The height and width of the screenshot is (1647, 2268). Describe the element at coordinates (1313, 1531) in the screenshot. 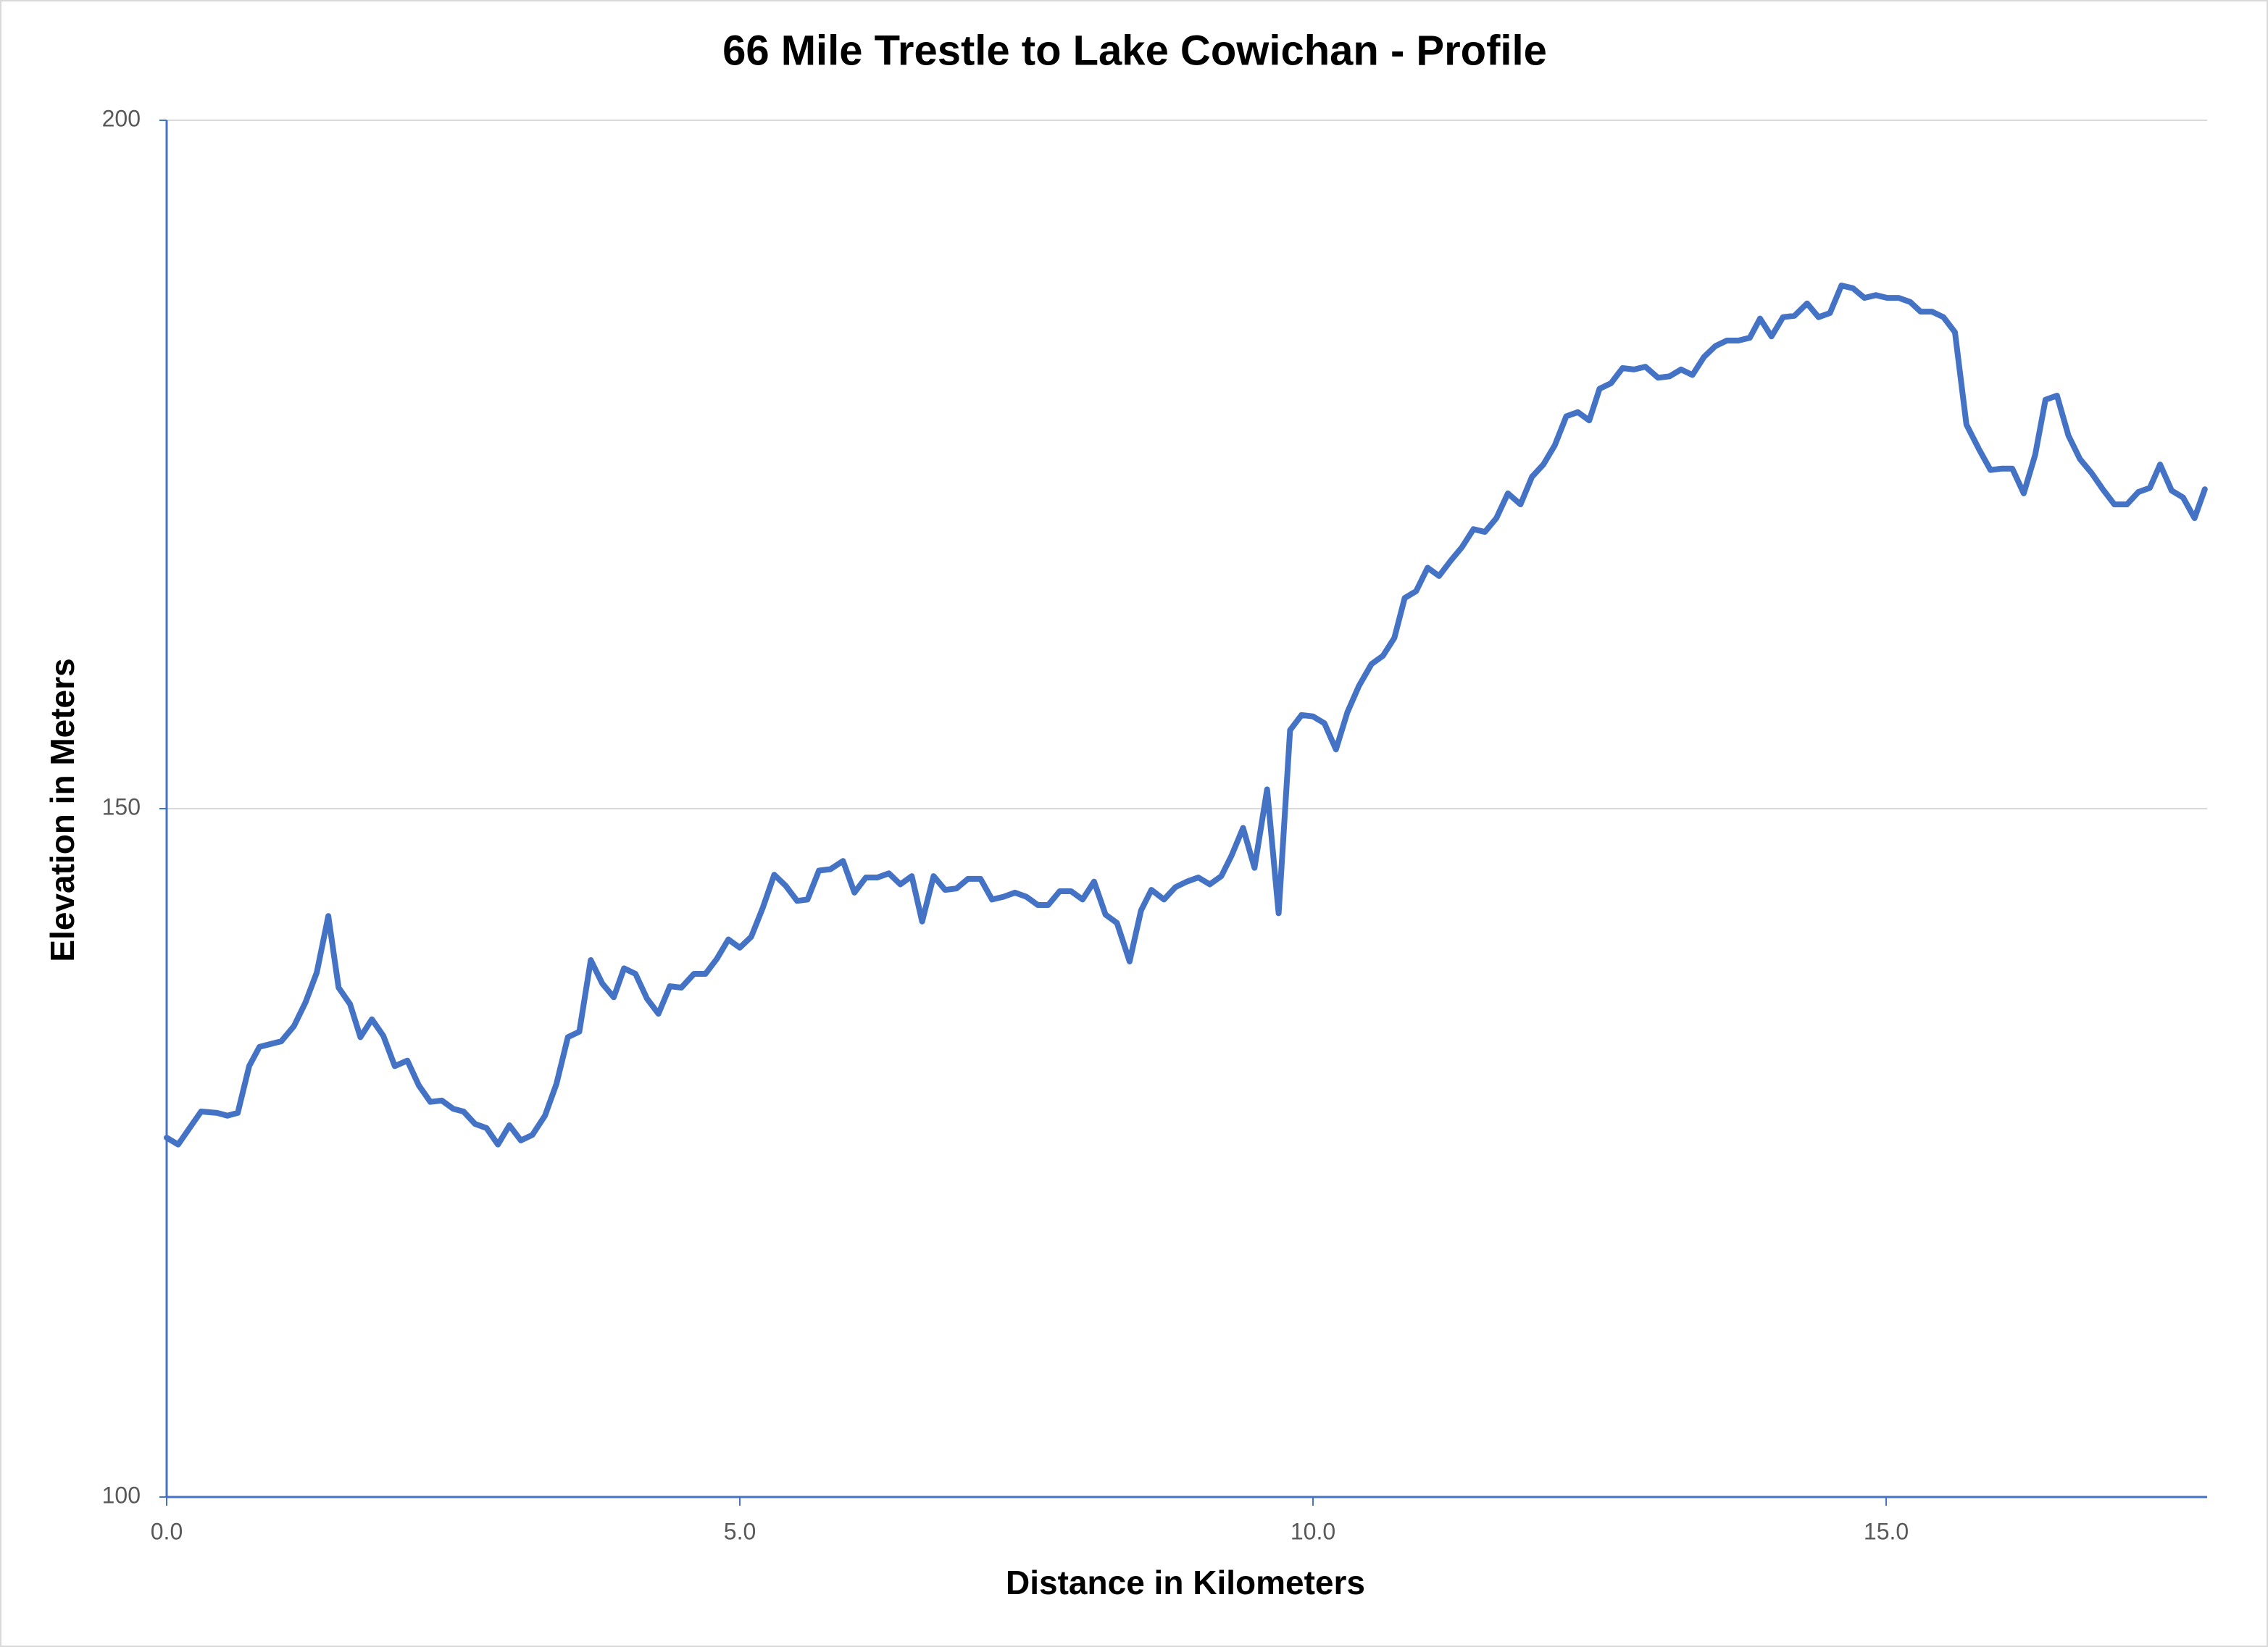

I see `x-tick-label: 10.0` at that location.